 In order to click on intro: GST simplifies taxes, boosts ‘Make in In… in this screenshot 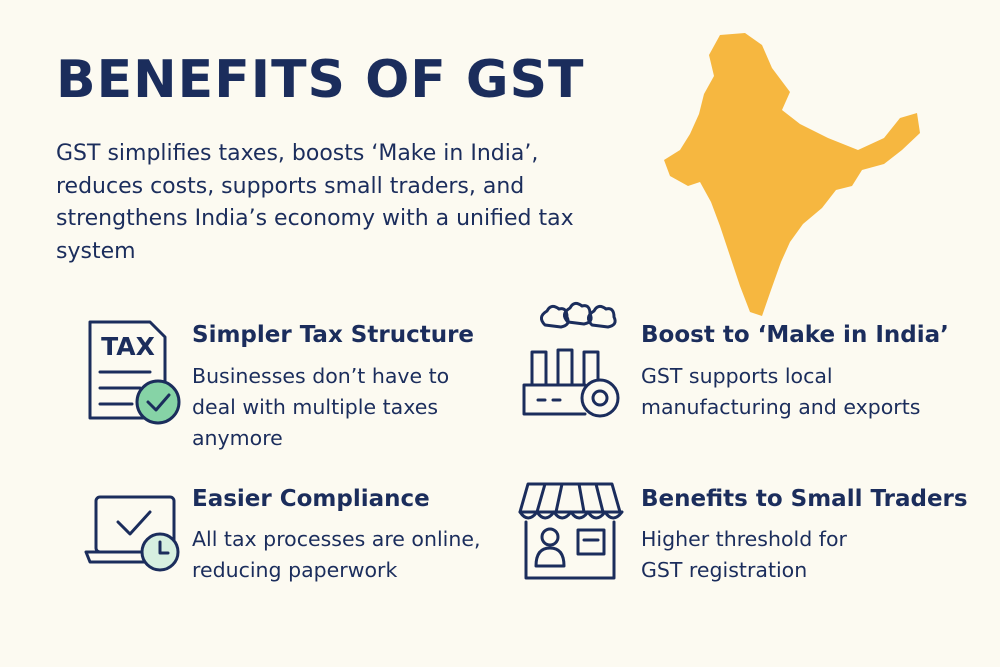, I will do `click(315, 202)`.